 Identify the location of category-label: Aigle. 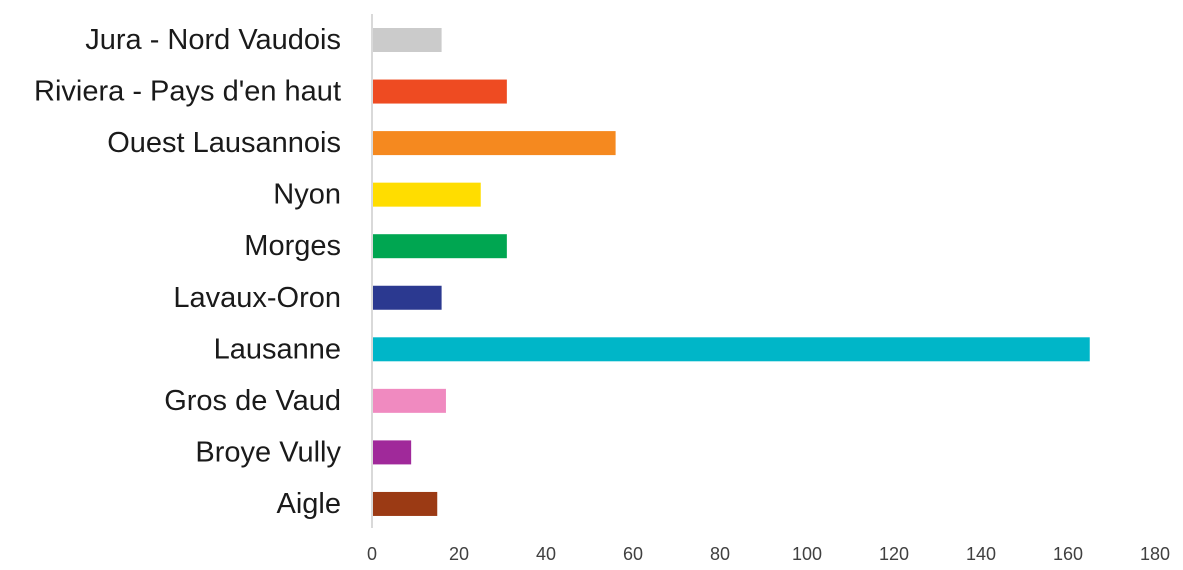
(309, 504).